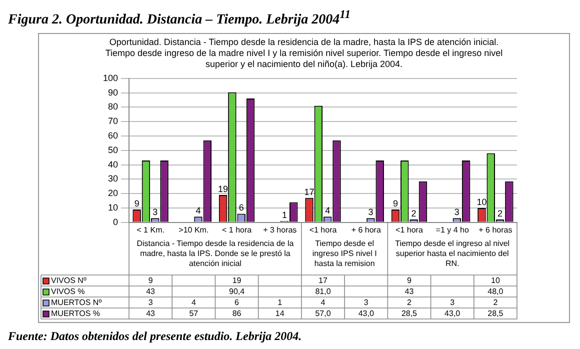 This screenshot has height=349, width=580. What do you see at coordinates (237, 302) in the screenshot?
I see `data-label: 6` at bounding box center [237, 302].